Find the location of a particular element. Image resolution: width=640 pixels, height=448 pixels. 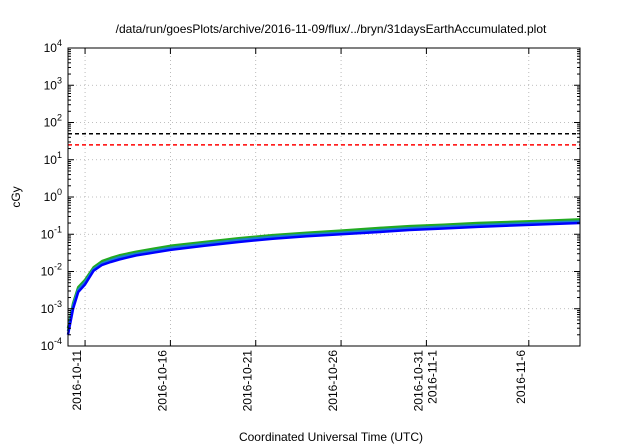

y-tick-label: 10⁰ is located at coordinates (53, 195).